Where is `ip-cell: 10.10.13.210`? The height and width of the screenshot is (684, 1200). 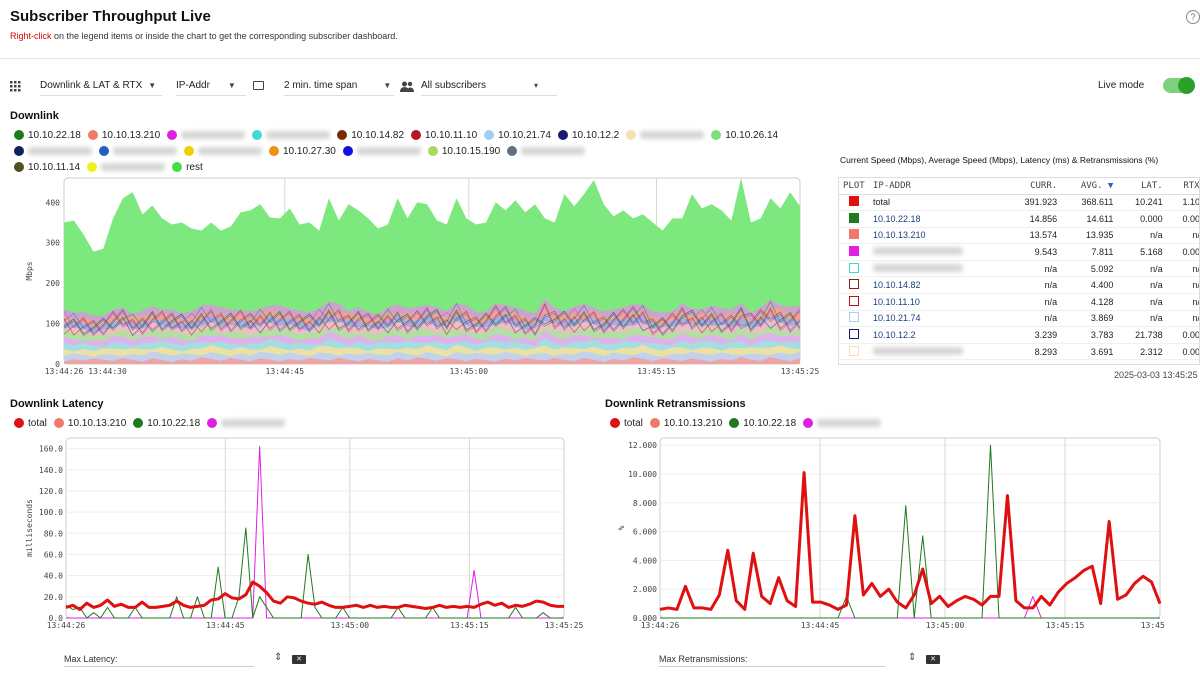
ip-cell: 10.10.13.210 is located at coordinates (937, 236).